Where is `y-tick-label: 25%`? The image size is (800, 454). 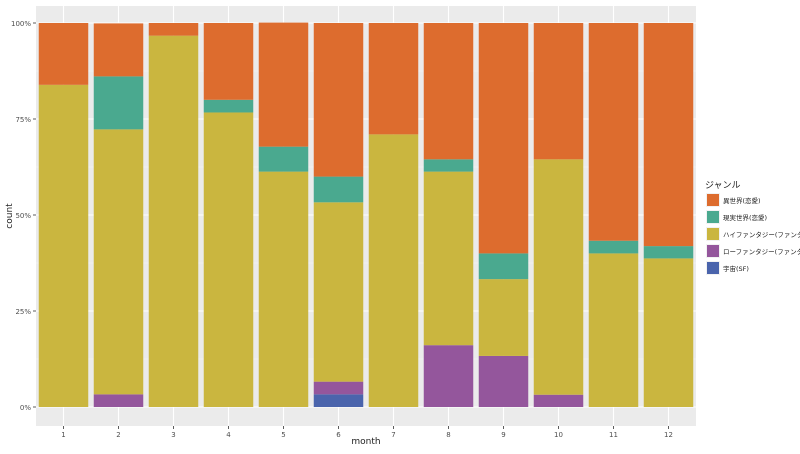 y-tick-label: 25% is located at coordinates (23, 312).